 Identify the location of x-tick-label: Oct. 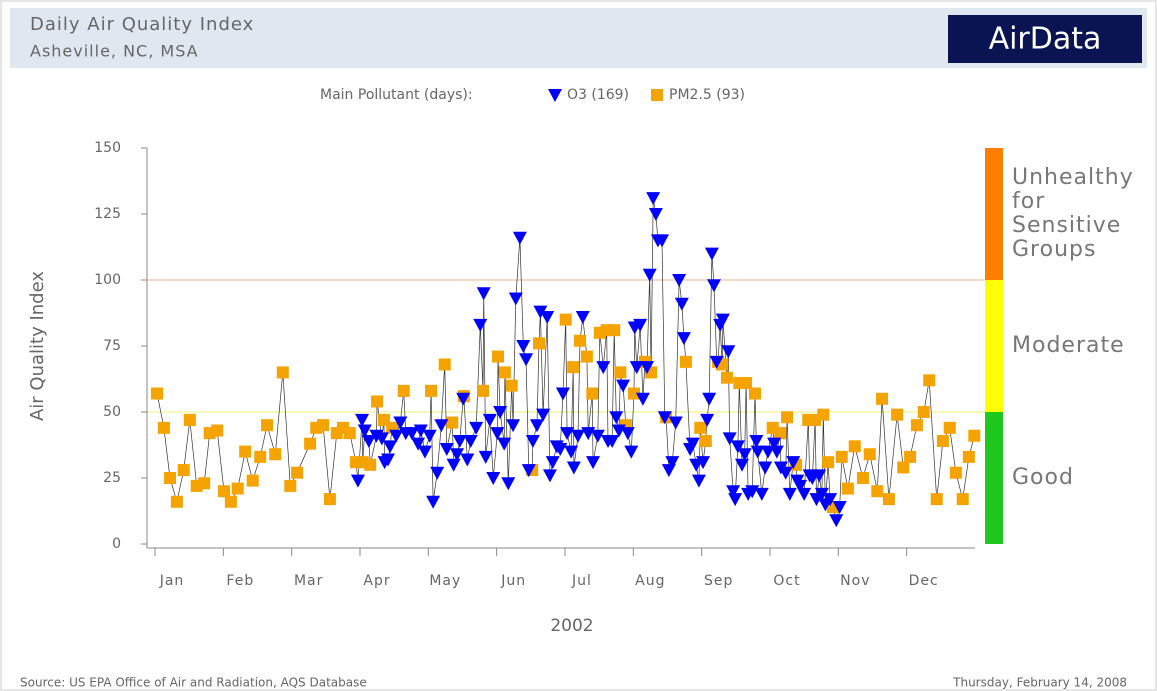
(786, 581).